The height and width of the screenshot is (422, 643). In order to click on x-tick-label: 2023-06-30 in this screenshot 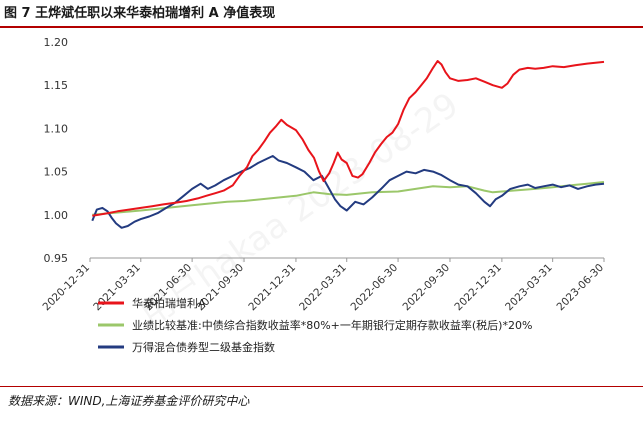, I will do `click(580, 288)`.